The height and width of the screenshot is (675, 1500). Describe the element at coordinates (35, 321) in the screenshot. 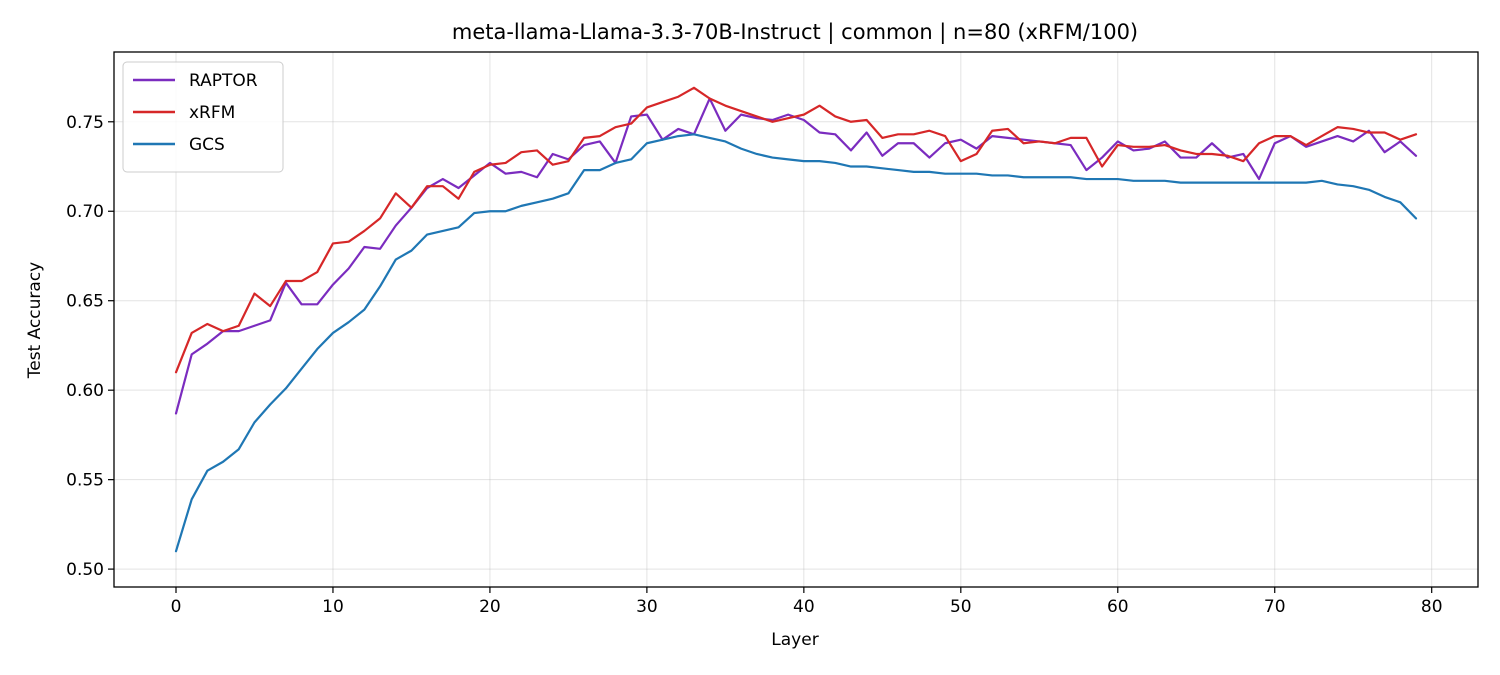

I see `y-axis-label: Test Accuracy` at that location.